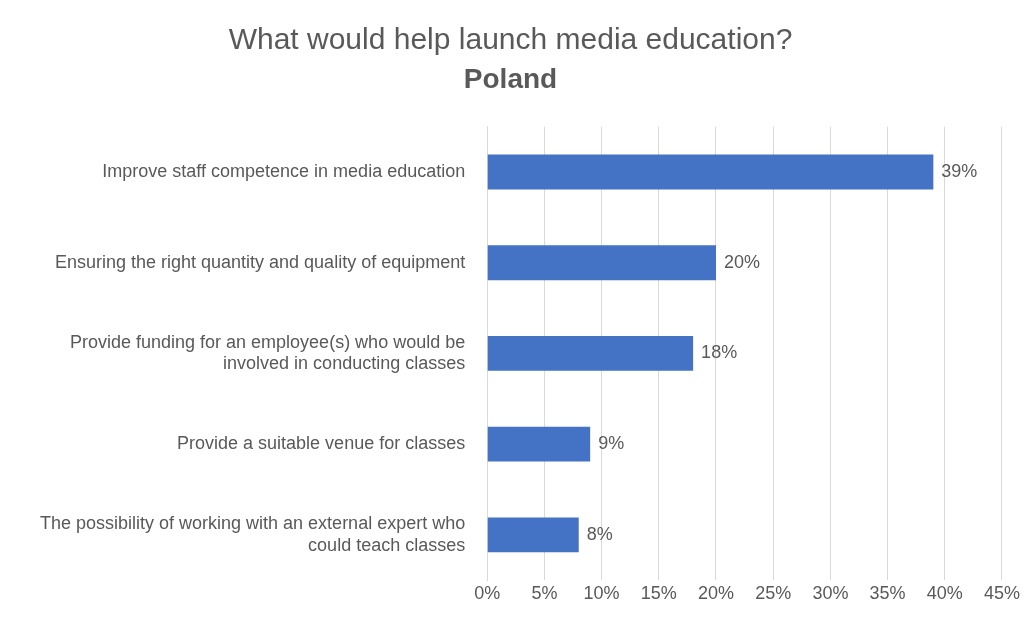  Describe the element at coordinates (510, 39) in the screenshot. I see `chart-title: What would help launch media education?` at that location.